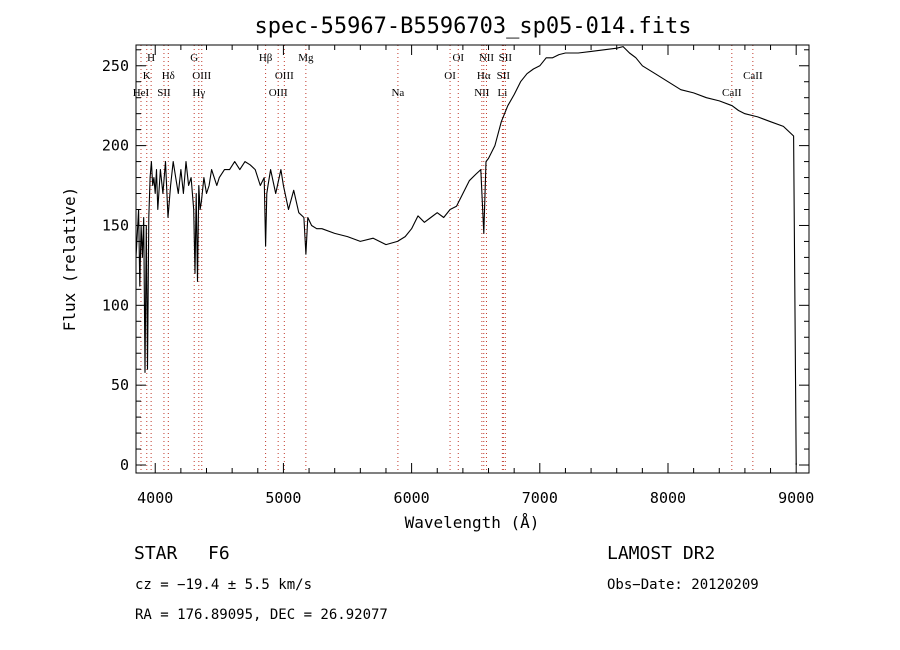 The width and height of the screenshot is (900, 650). What do you see at coordinates (412, 498) in the screenshot?
I see `x-tick-label: 6000` at bounding box center [412, 498].